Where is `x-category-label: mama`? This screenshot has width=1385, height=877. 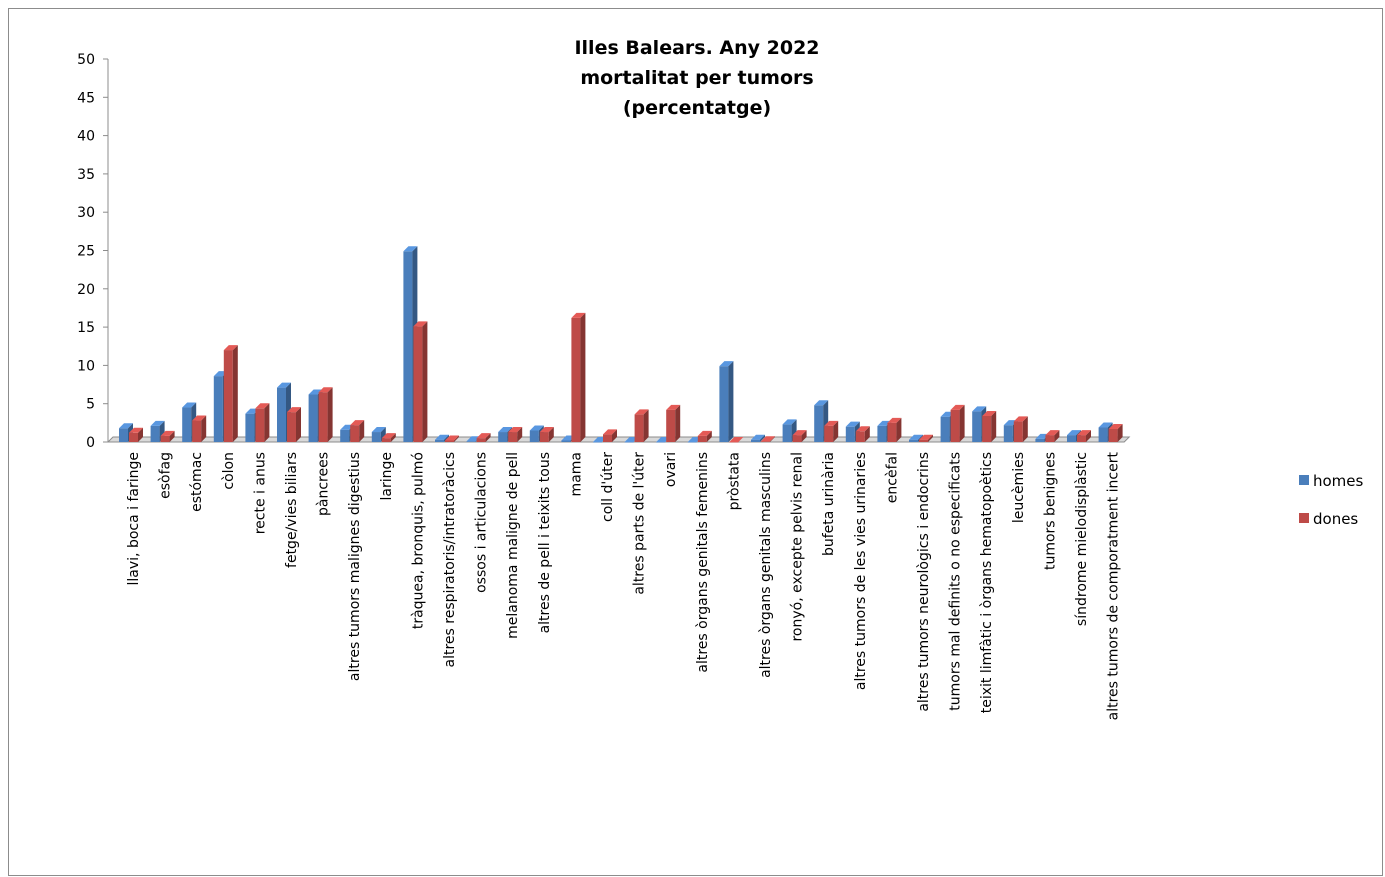
x-category-label: mama is located at coordinates (576, 474).